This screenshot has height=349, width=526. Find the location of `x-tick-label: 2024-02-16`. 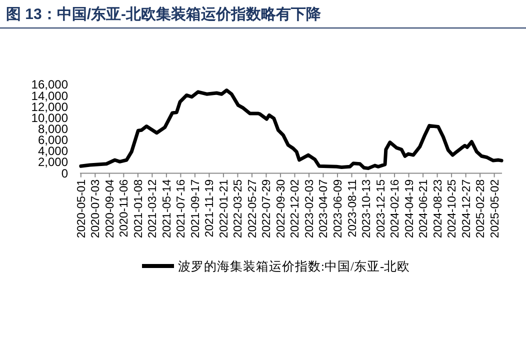

x-tick-label: 2024-02-16 is located at coordinates (396, 208).